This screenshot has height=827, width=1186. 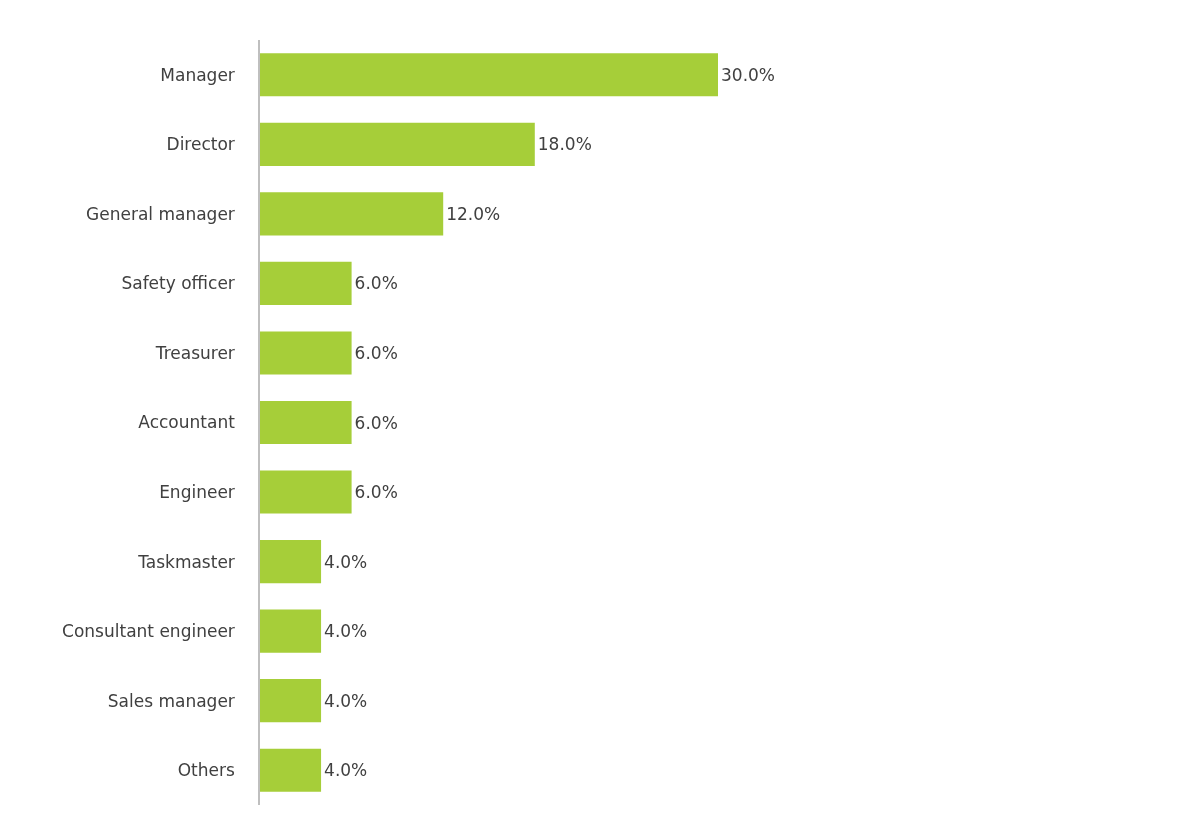 What do you see at coordinates (564, 144) in the screenshot?
I see `data-label: 18.0%` at bounding box center [564, 144].